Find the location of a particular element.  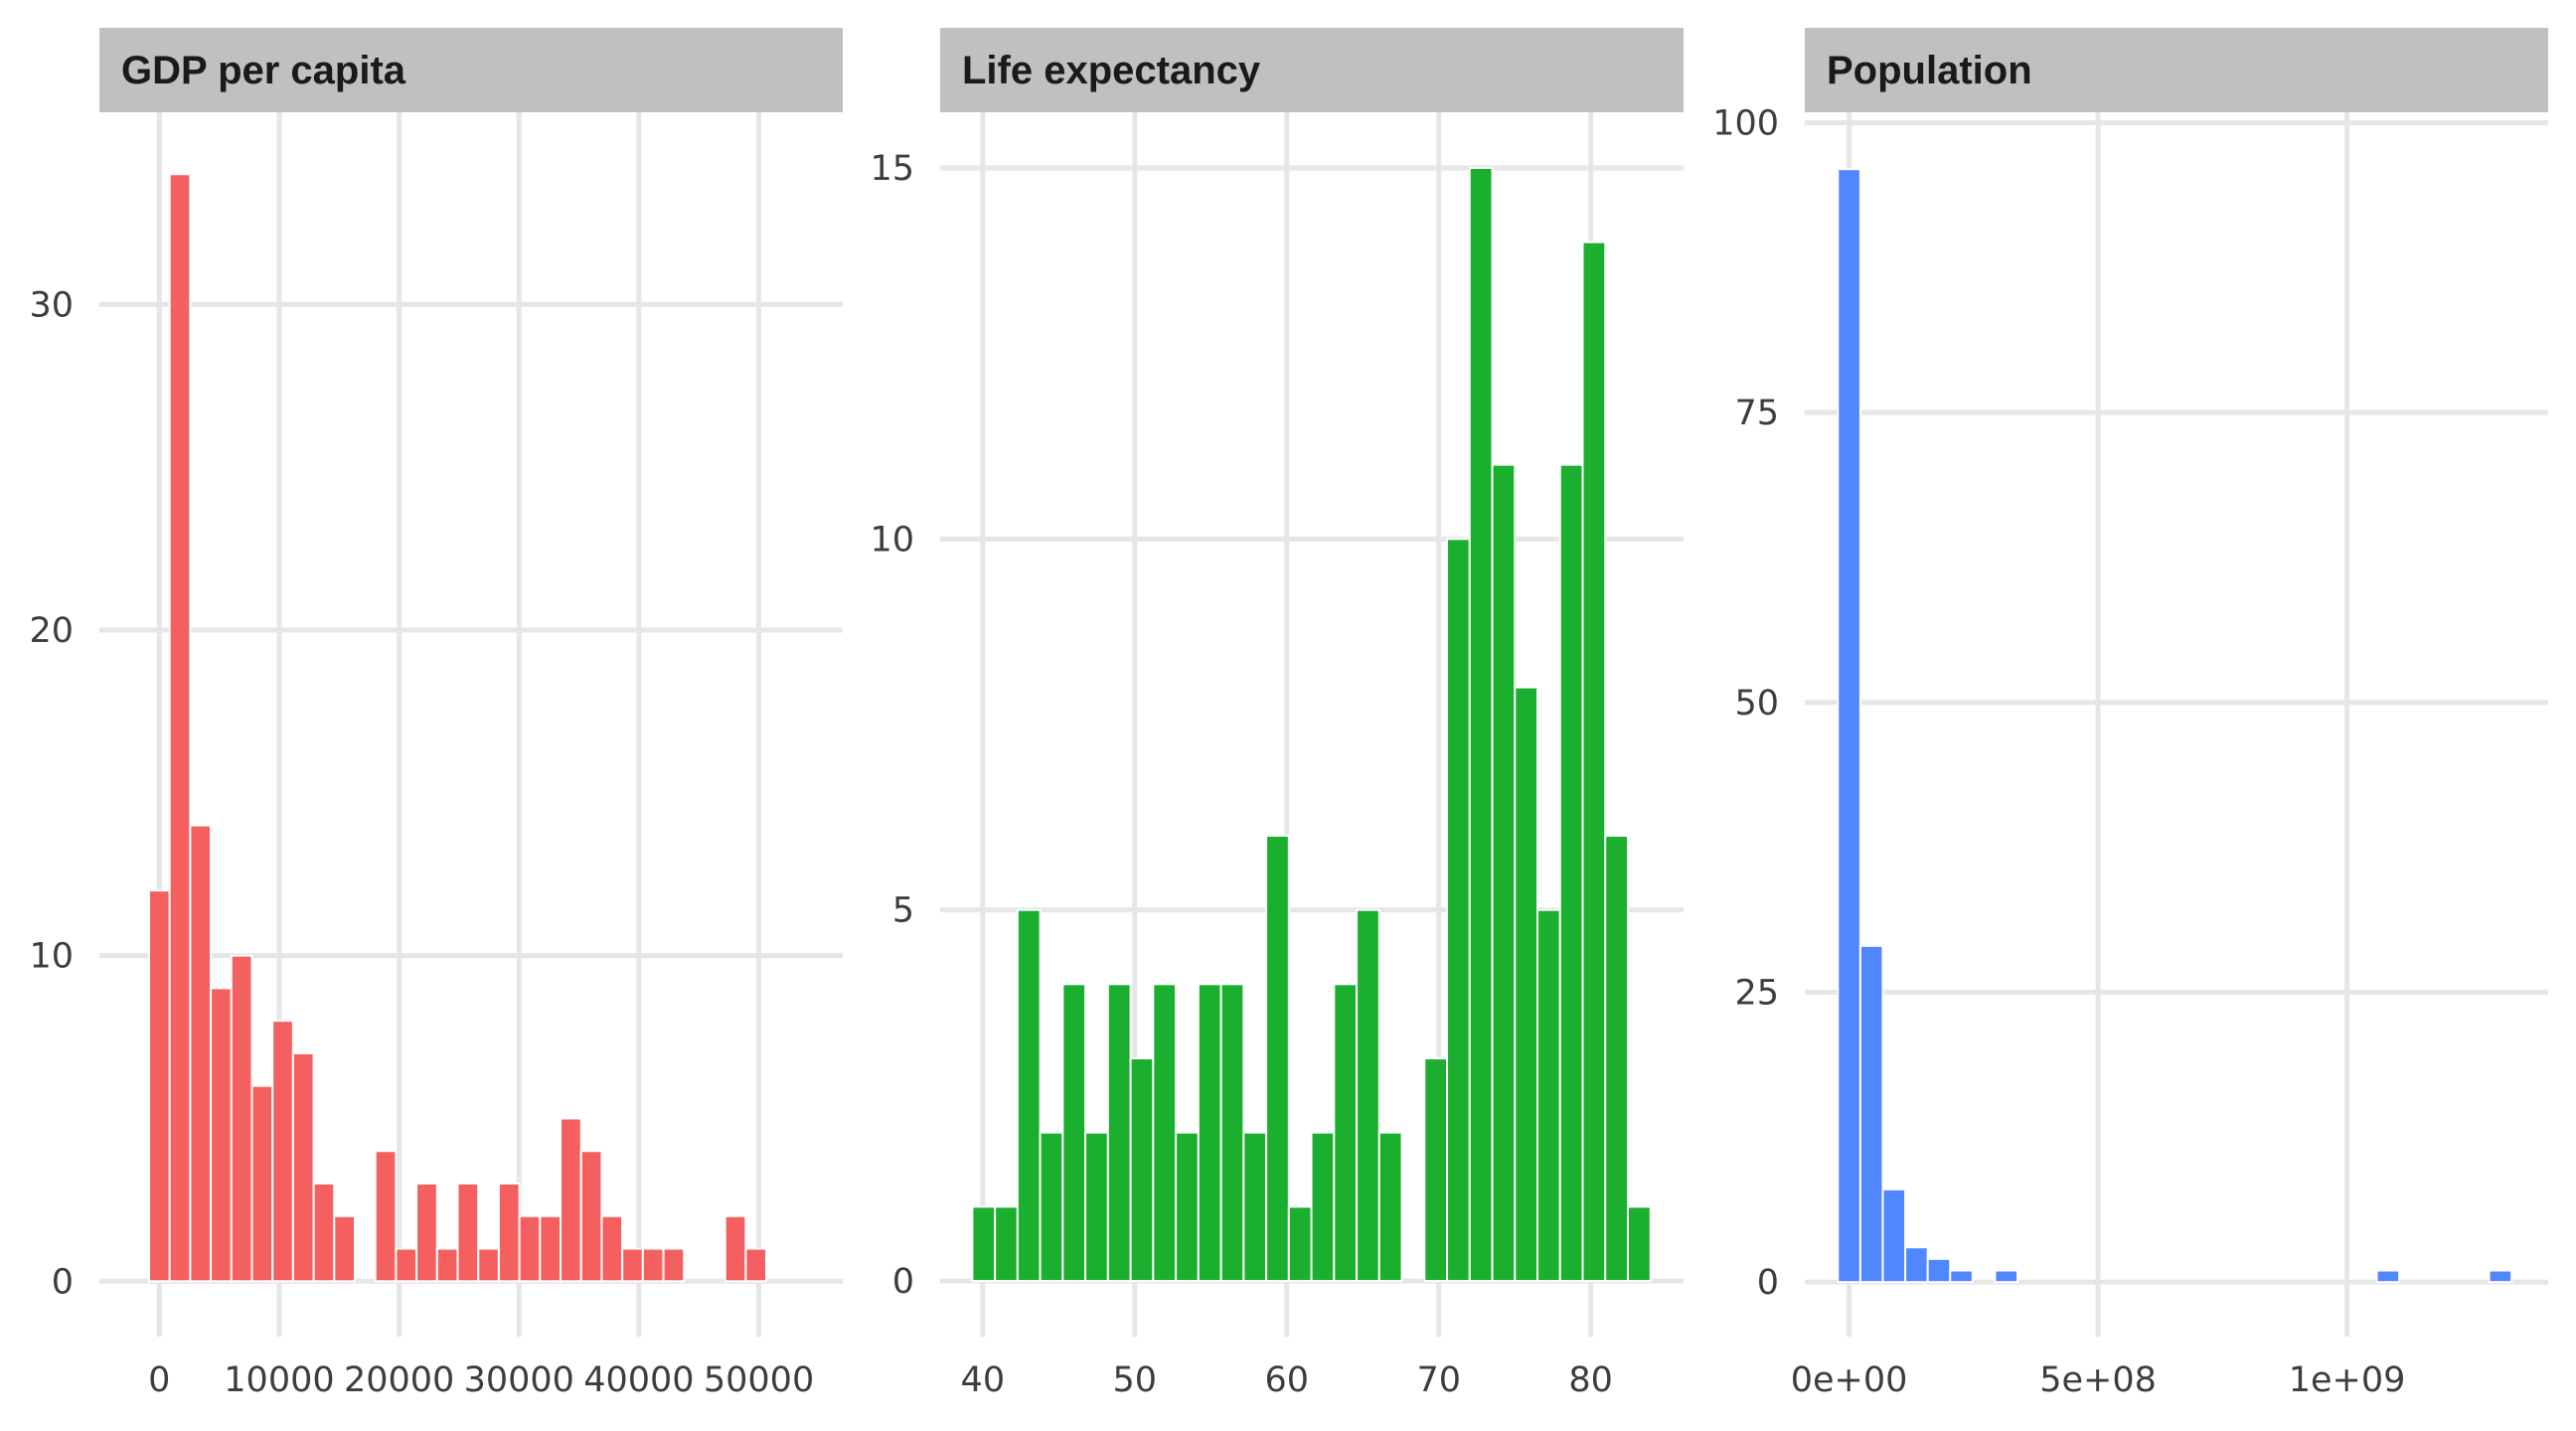

y-tick-label: 20 is located at coordinates (51, 631).